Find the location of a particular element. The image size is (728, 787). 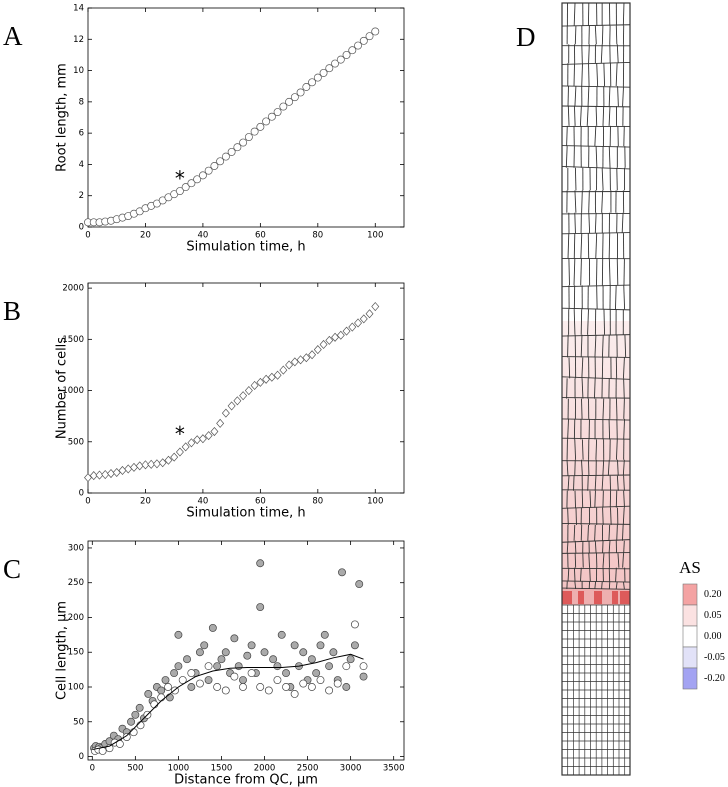

x-tick-label: 3000 is located at coordinates (351, 769).